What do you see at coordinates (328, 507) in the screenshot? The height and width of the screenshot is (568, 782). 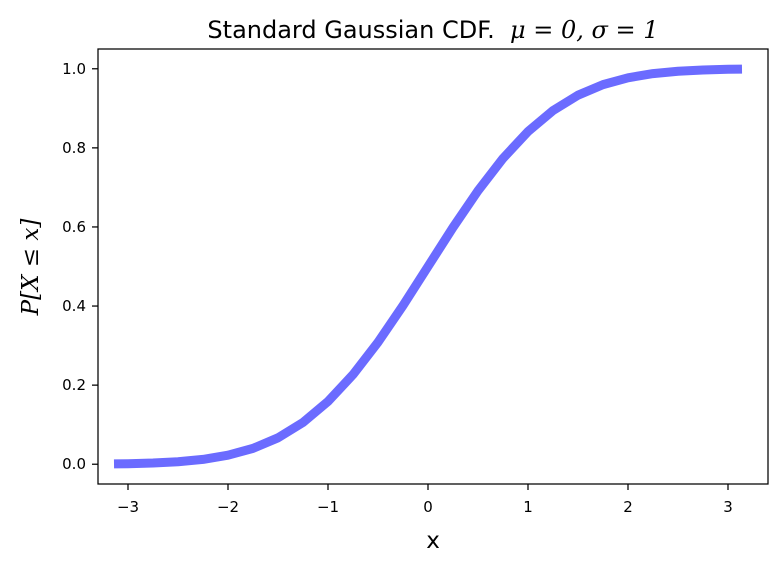 I see `x-tick-label: −1` at bounding box center [328, 507].